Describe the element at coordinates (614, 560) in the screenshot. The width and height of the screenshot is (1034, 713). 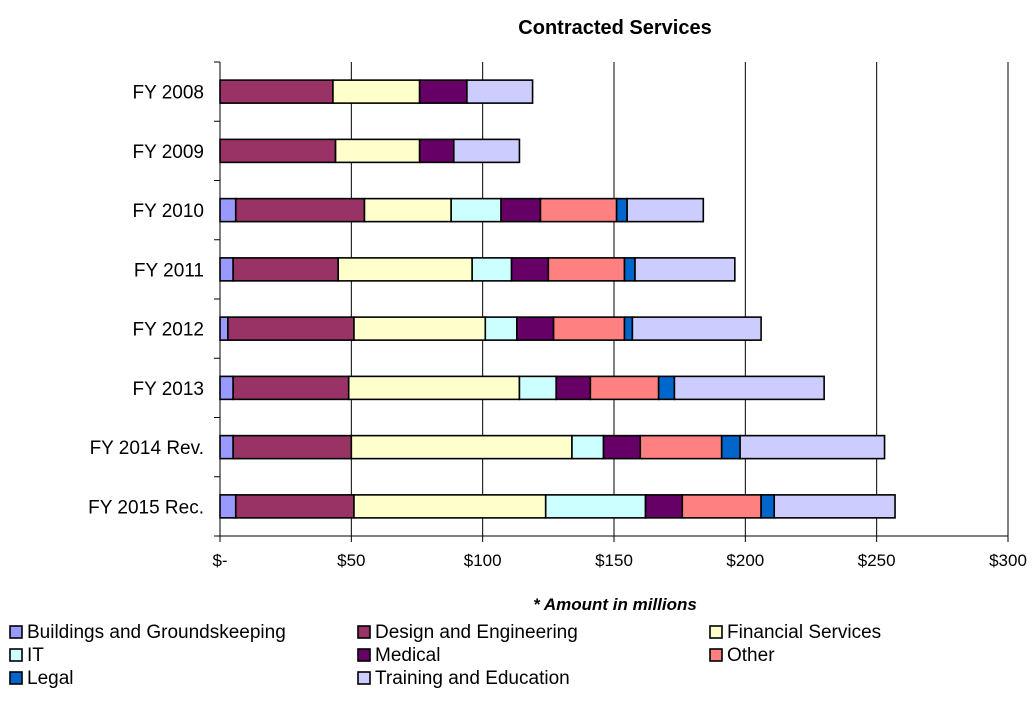
I see `x-tick-label: $150` at that location.